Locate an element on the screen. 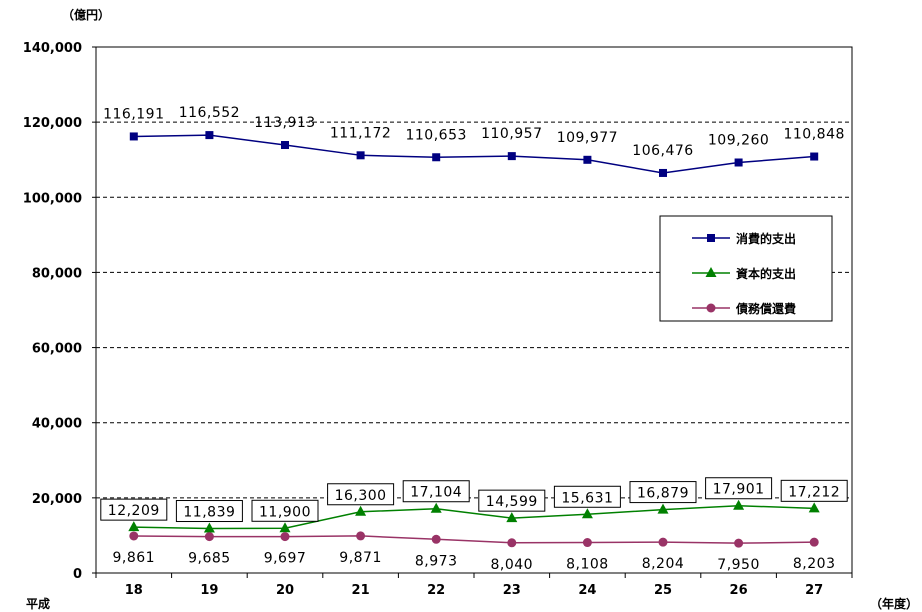  data-label: 12,209 is located at coordinates (134, 511).